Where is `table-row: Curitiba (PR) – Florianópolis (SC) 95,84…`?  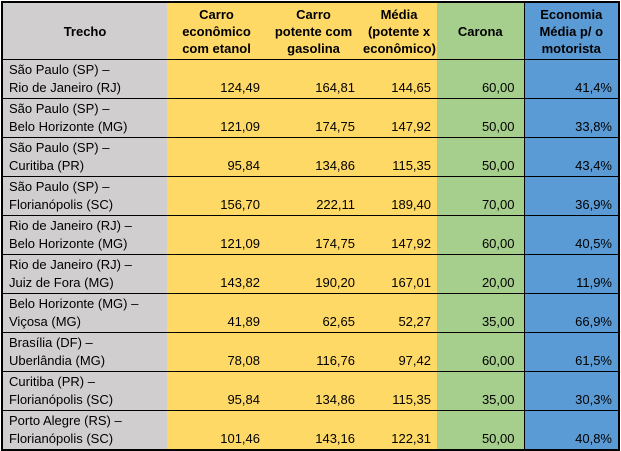
table-row: Curitiba (PR) – Florianópolis (SC) 95,84… is located at coordinates (310, 391).